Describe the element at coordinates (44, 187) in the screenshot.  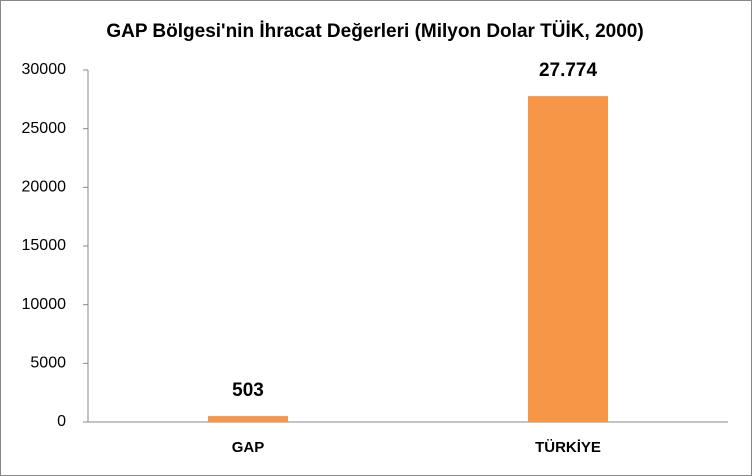
I see `y-tick-label: 20000` at that location.